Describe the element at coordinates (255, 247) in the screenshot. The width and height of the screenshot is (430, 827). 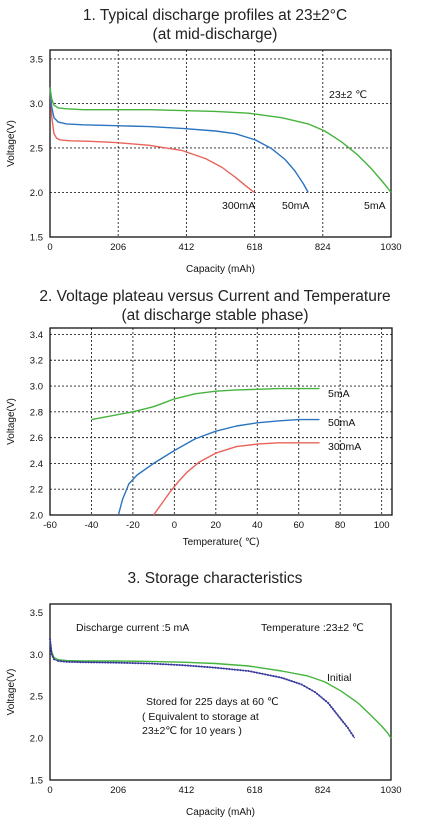
I see `x-tick-label: 618` at that location.